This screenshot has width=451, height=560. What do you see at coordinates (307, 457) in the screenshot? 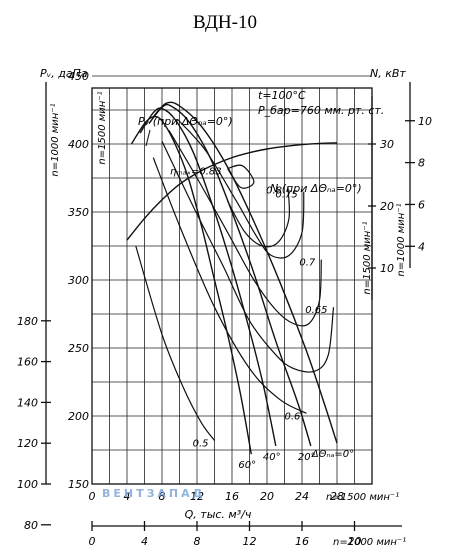
I see `pressure-curve-angle-label: 20°` at bounding box center [307, 457].